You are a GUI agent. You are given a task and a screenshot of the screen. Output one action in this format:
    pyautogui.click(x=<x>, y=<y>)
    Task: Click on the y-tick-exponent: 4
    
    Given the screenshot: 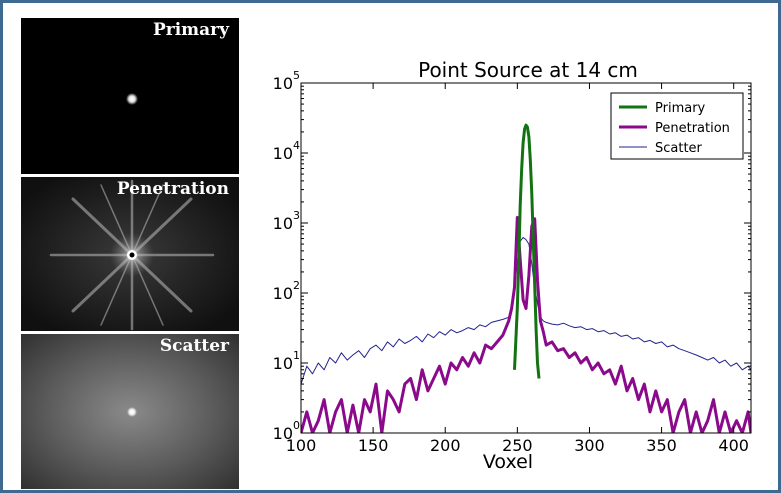 What is the action you would take?
    pyautogui.click(x=296, y=145)
    